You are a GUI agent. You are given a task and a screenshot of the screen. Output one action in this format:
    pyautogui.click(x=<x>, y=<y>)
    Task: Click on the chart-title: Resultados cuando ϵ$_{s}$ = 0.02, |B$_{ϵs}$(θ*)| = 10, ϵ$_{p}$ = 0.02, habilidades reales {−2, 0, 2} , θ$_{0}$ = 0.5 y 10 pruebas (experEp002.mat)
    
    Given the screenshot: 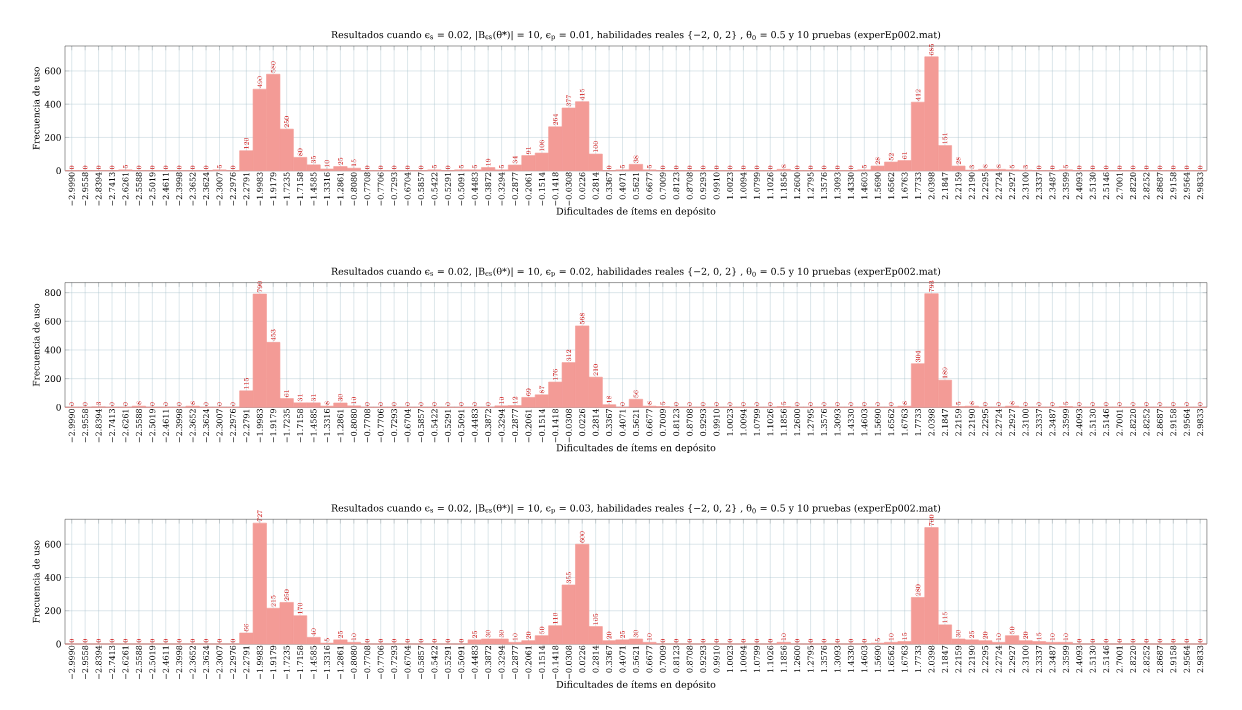 What is the action you would take?
    pyautogui.click(x=636, y=272)
    